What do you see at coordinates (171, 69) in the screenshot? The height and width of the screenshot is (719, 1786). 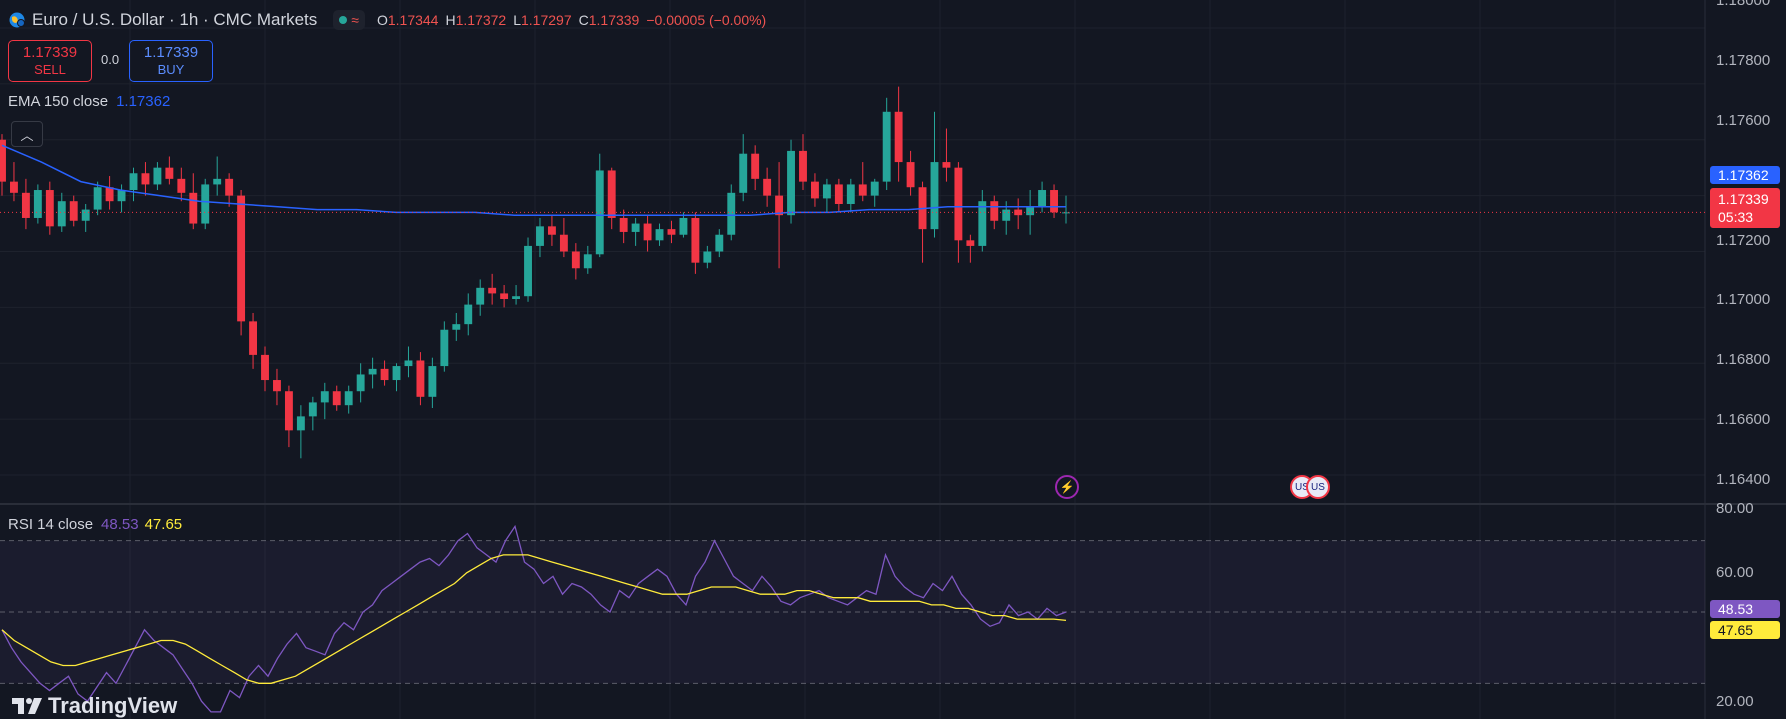 I see `buy-label: BUY` at bounding box center [171, 69].